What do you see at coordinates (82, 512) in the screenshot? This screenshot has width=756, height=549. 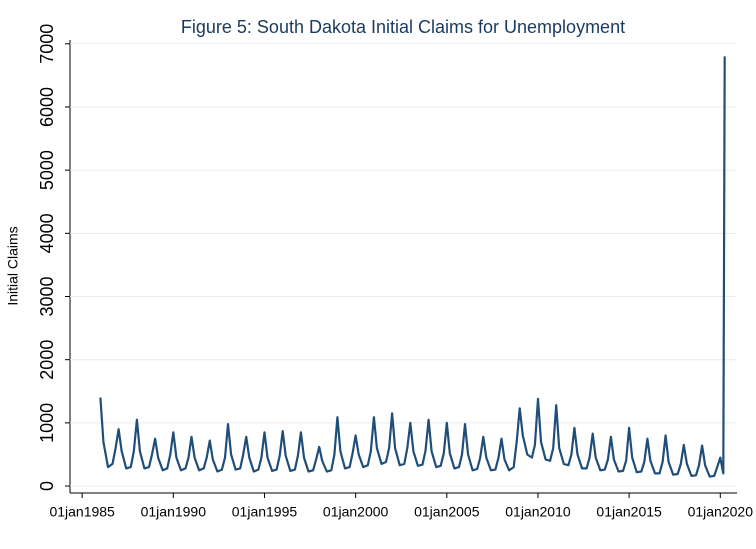 I see `x-tick-label: 01jan1985` at bounding box center [82, 512].